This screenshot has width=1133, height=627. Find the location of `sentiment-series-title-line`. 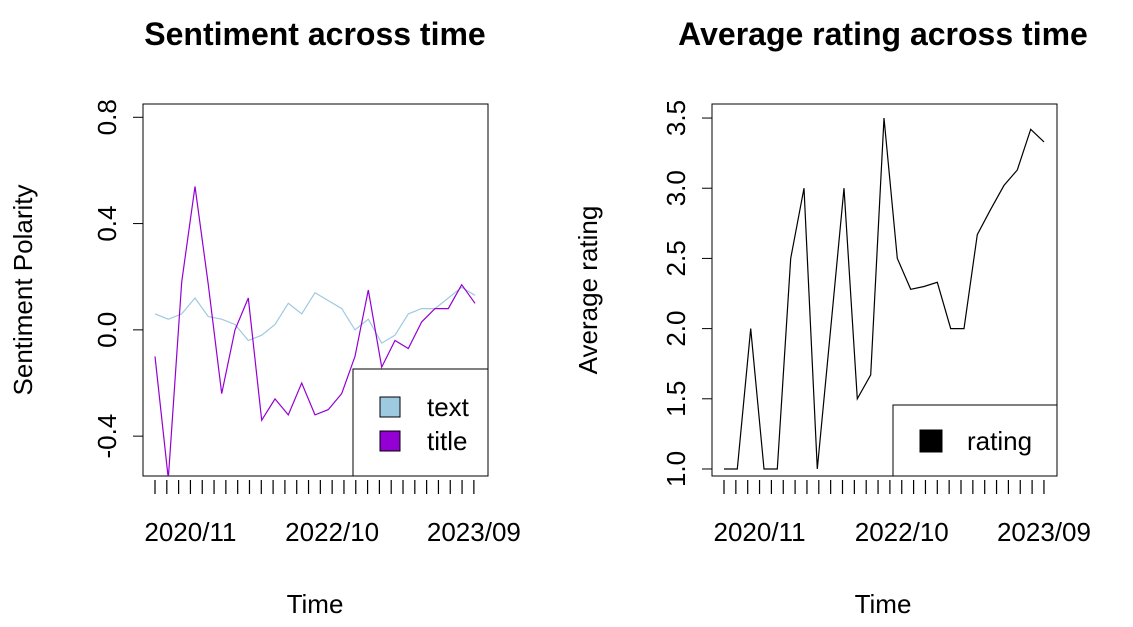

sentiment-series-title-line is located at coordinates (315, 331).